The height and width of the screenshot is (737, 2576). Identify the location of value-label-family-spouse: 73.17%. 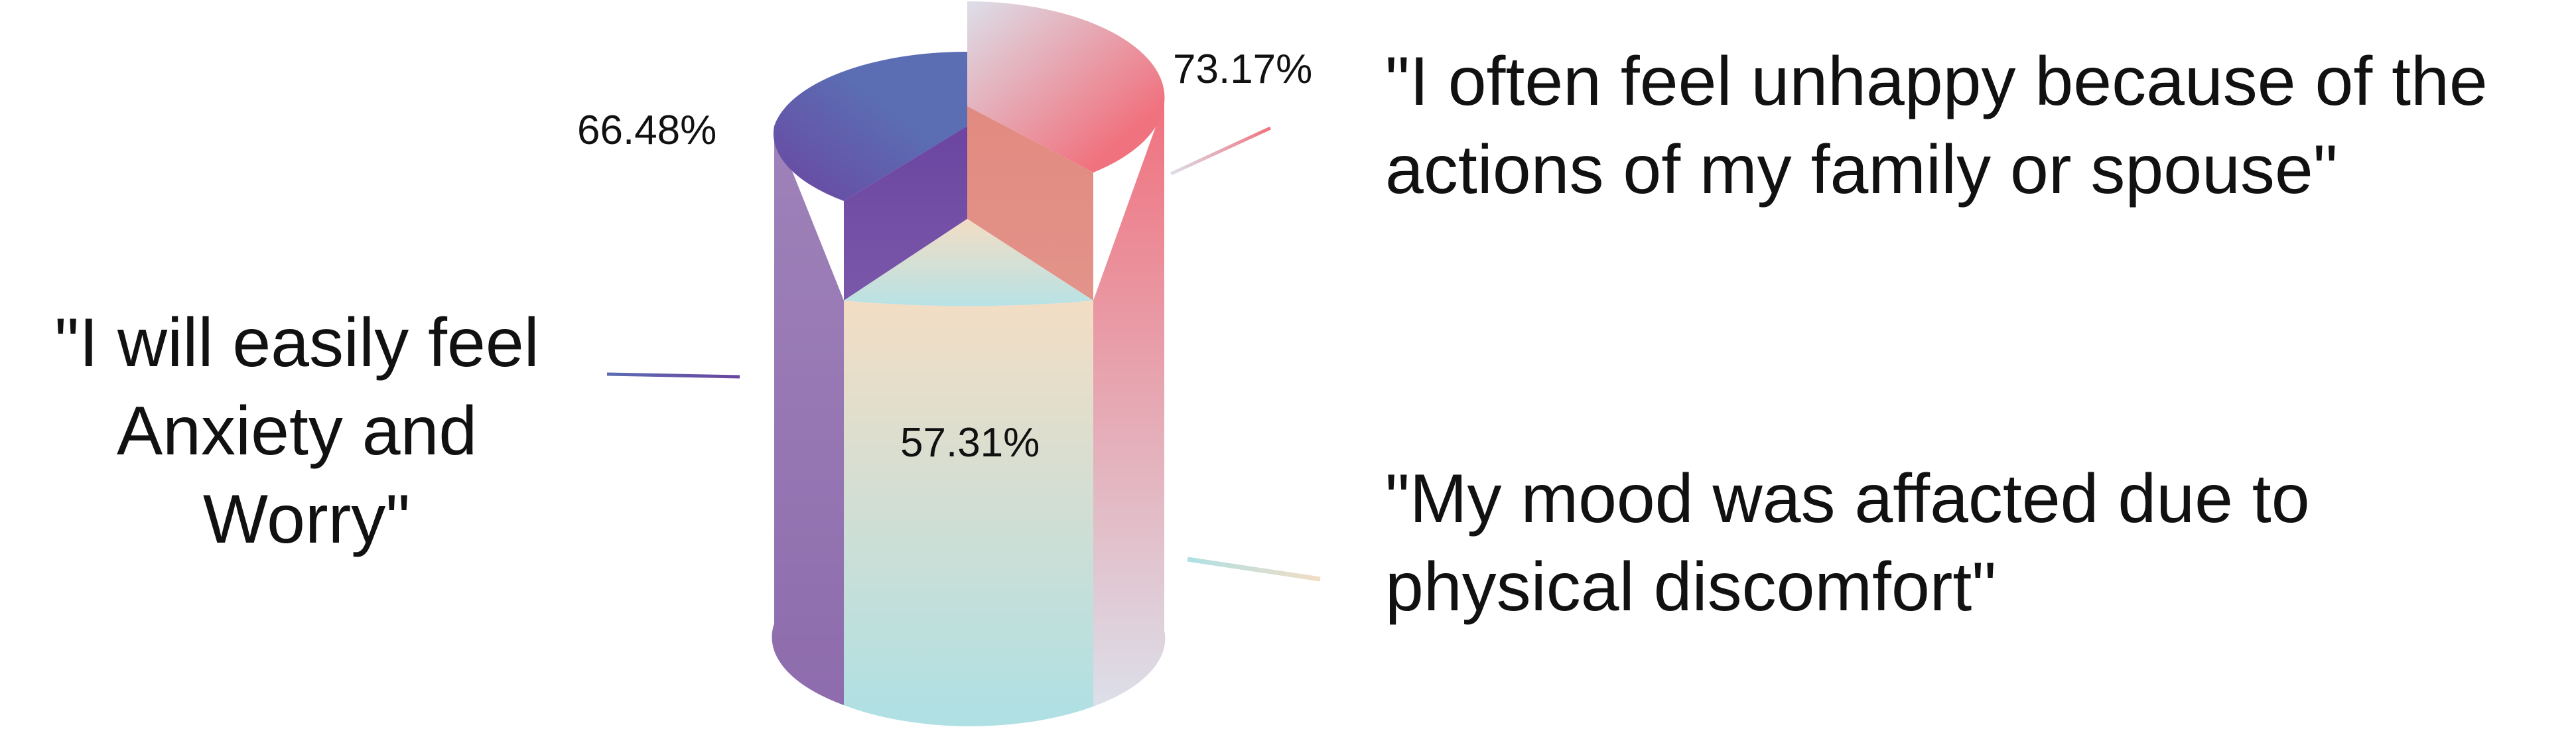
(1242, 69).